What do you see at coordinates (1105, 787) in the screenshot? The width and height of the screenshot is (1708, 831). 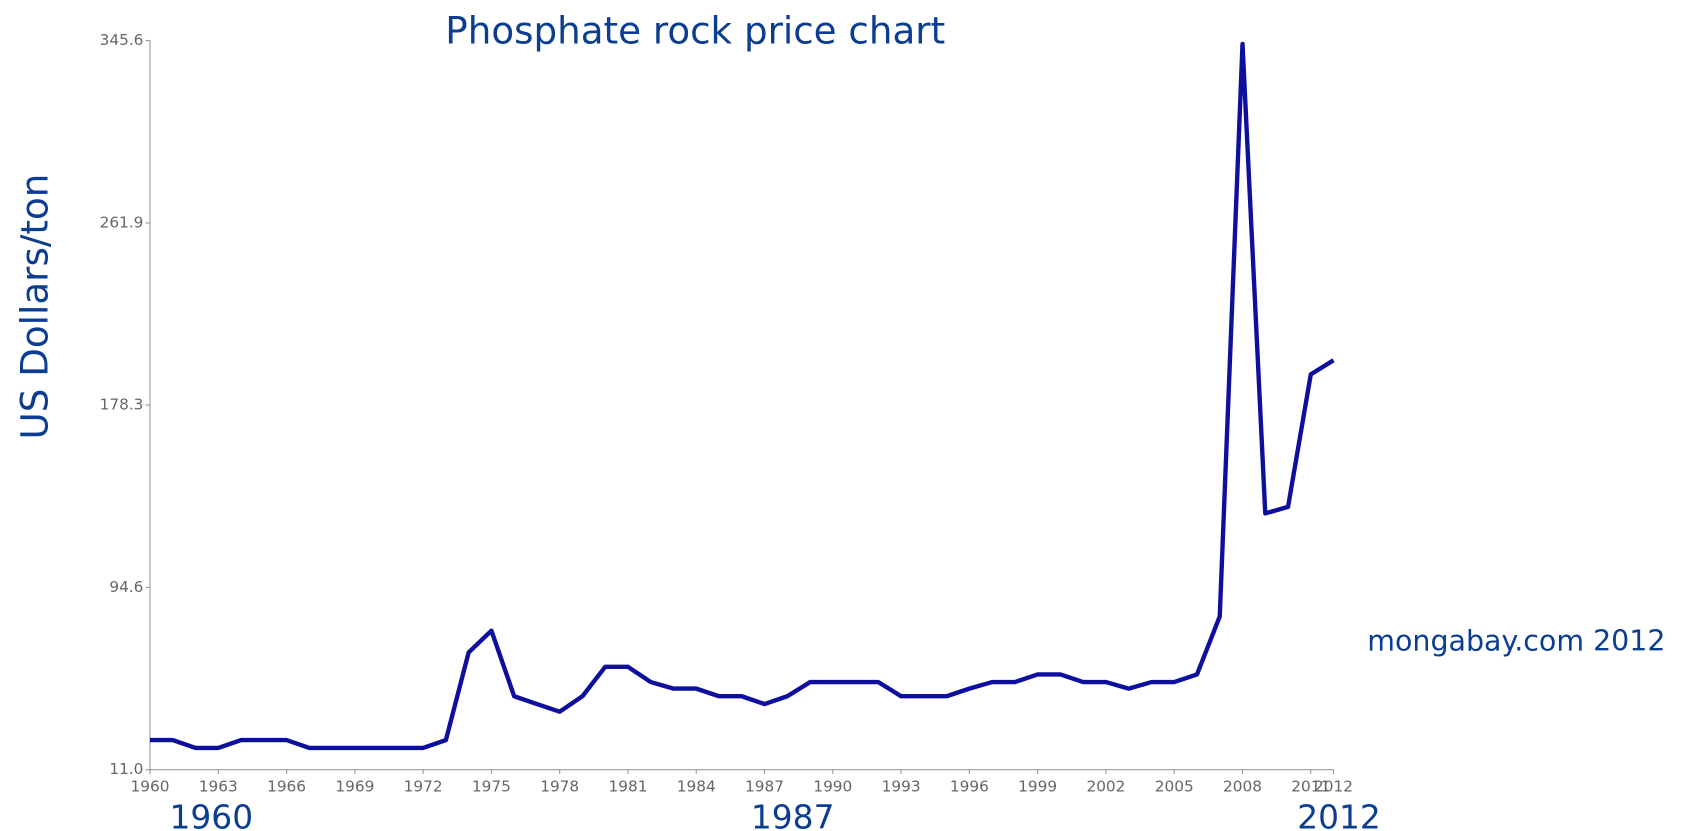 I see `x-tick-label: 2002` at bounding box center [1105, 787].